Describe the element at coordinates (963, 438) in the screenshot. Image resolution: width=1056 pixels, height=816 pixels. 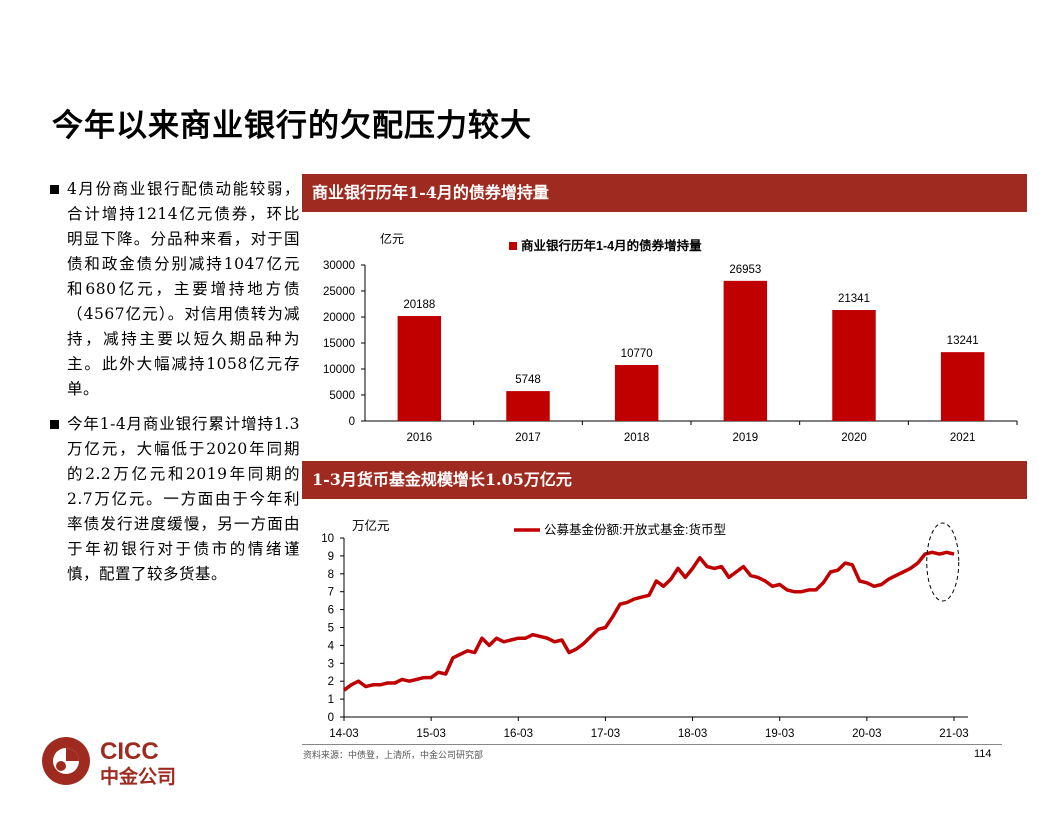
I see `bar-x-tick-label: 2021` at that location.